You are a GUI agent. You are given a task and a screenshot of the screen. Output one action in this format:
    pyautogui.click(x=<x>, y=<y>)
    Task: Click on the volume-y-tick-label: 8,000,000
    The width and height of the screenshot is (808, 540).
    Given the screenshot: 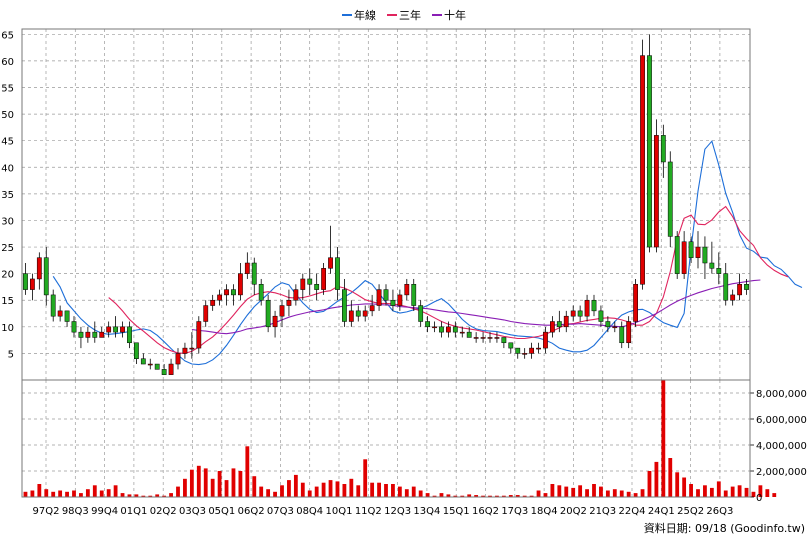 What is the action you would take?
    pyautogui.click(x=781, y=394)
    